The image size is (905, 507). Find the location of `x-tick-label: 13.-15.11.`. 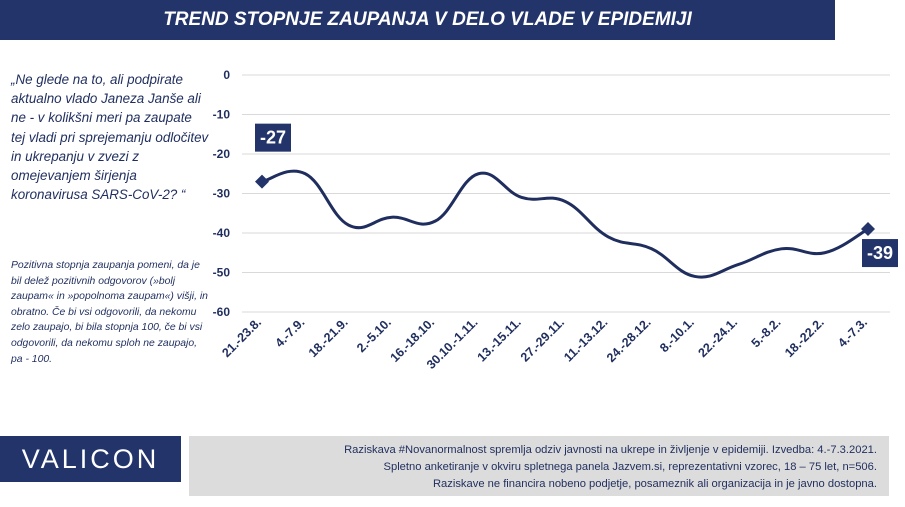

x-tick-label: 13.-15.11. is located at coordinates (499, 339).